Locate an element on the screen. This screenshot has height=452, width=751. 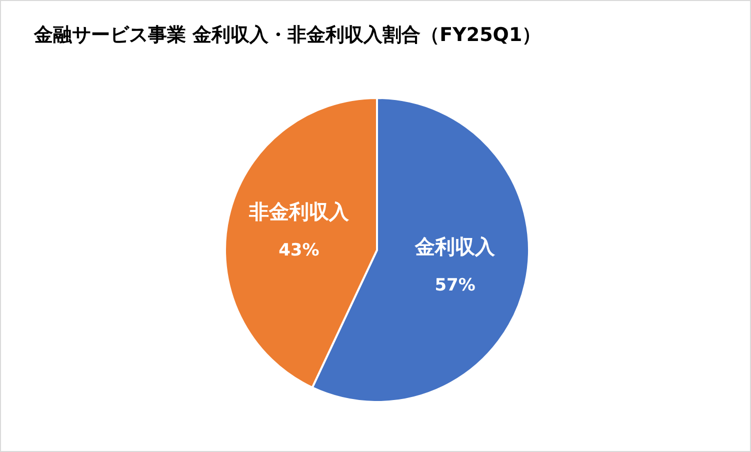
data-label: 43% is located at coordinates (299, 250).